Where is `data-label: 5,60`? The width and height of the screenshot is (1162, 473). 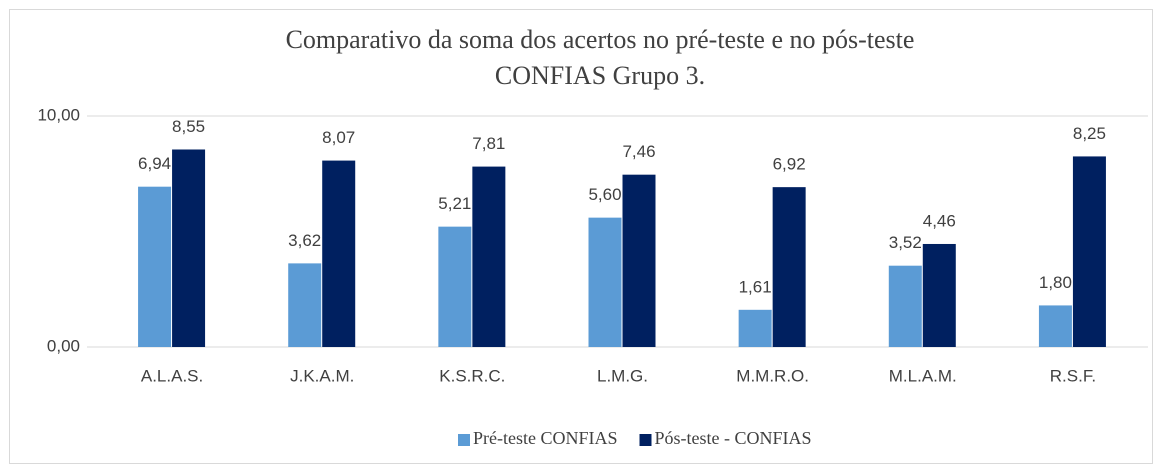 data-label: 5,60 is located at coordinates (604, 194).